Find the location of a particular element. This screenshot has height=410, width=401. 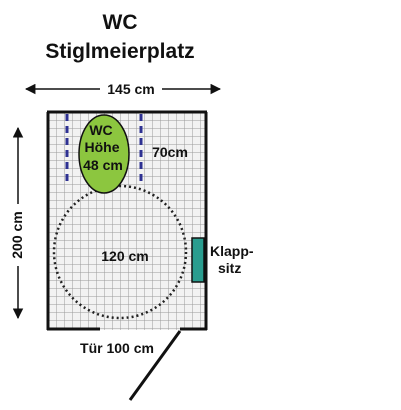

folding-seat is located at coordinates (198, 260).